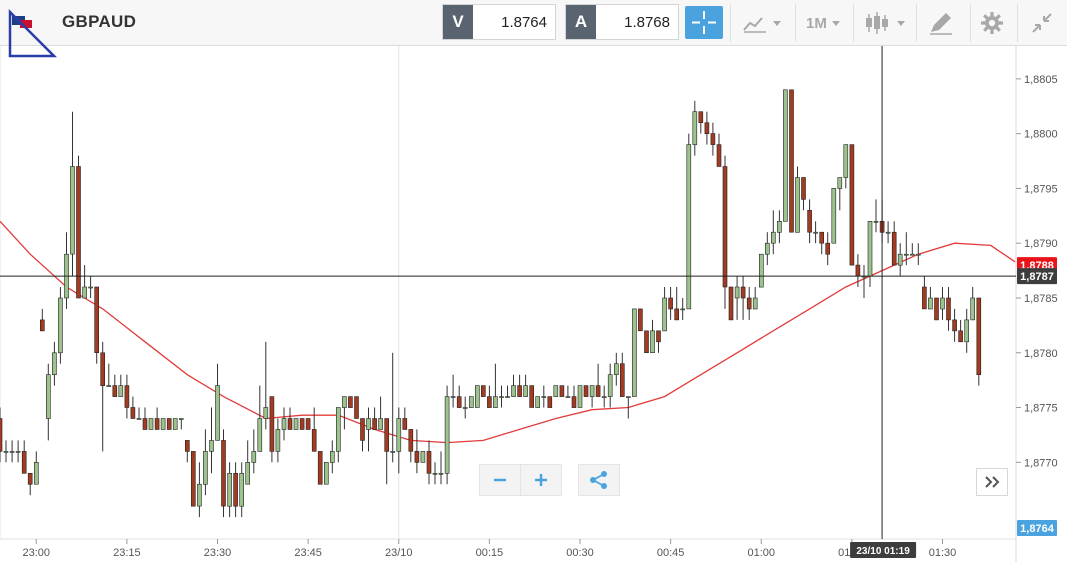 The width and height of the screenshot is (1067, 562). I want to click on share-button, so click(599, 480).